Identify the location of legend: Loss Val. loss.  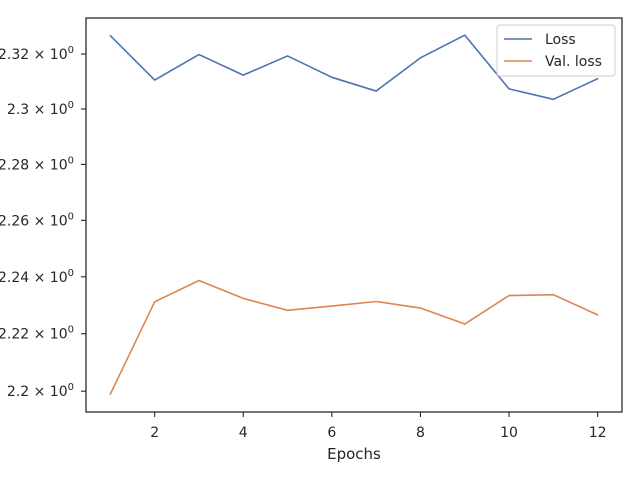
(556, 50).